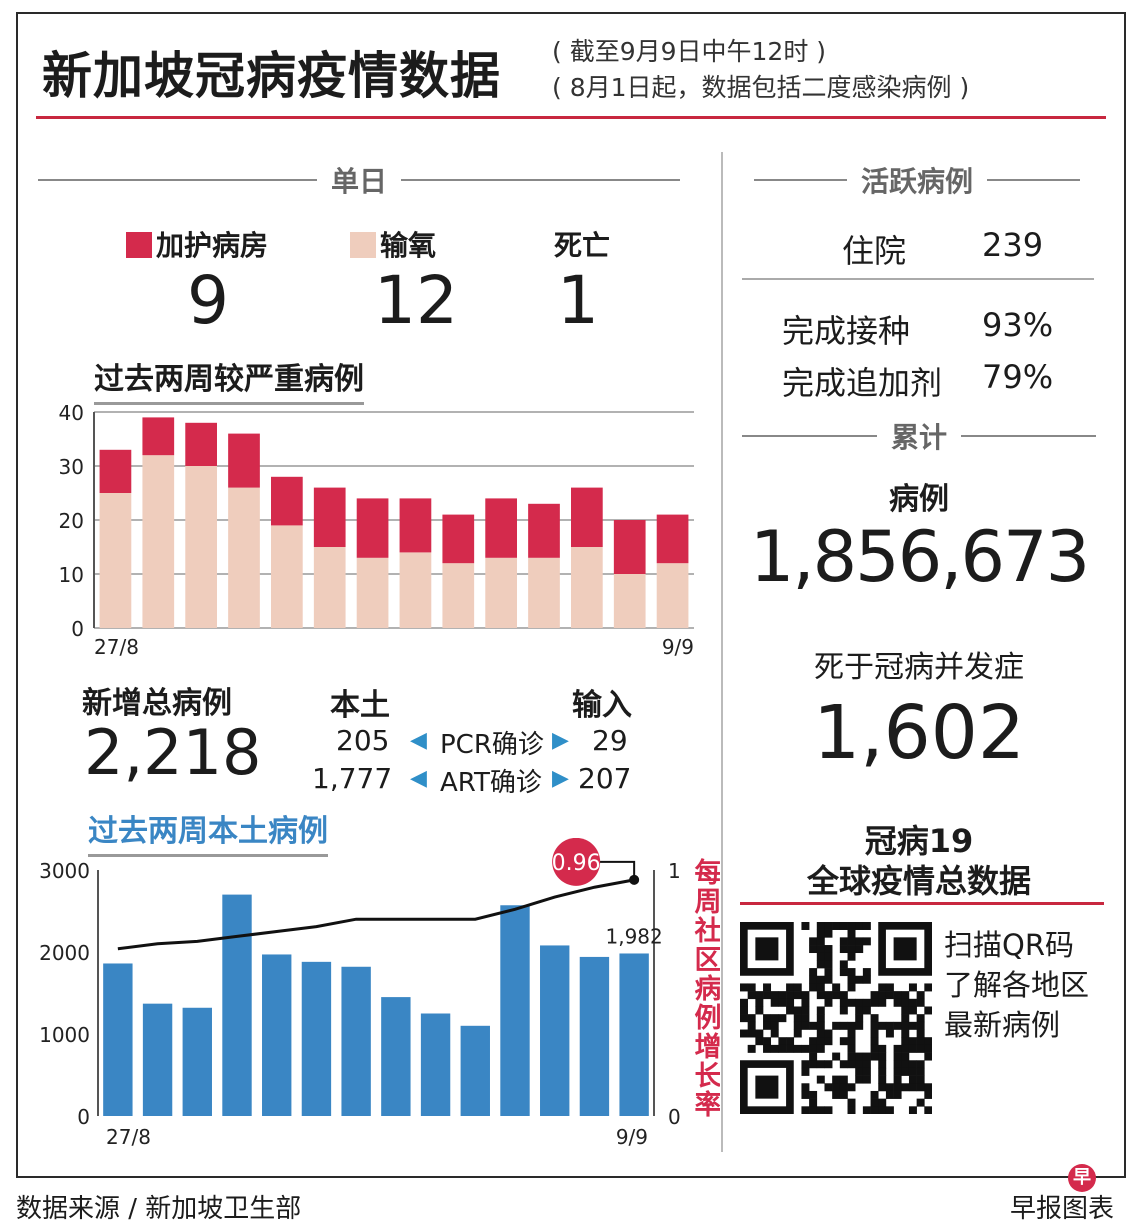 This screenshot has width=1140, height=1231. I want to click on deaths-label: 死亡, so click(582, 245).